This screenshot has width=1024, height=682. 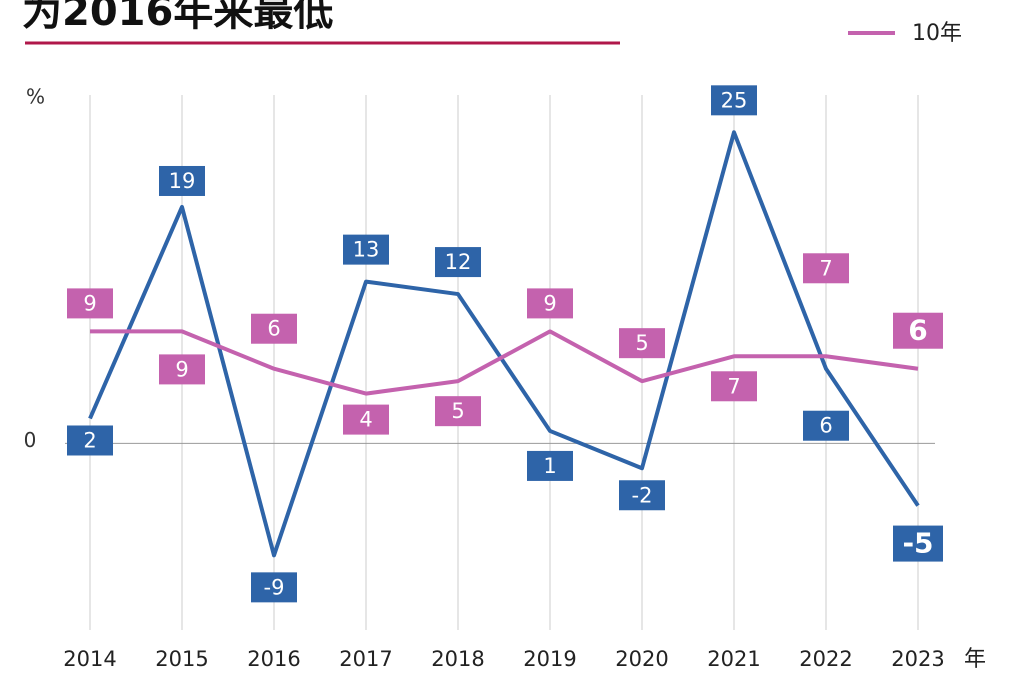 I want to click on data-label: -5, so click(x=917, y=543).